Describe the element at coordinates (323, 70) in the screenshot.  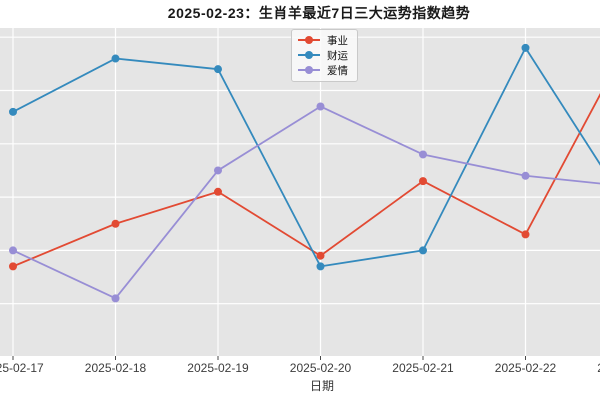
I see `legend-item-2: 爱情` at that location.